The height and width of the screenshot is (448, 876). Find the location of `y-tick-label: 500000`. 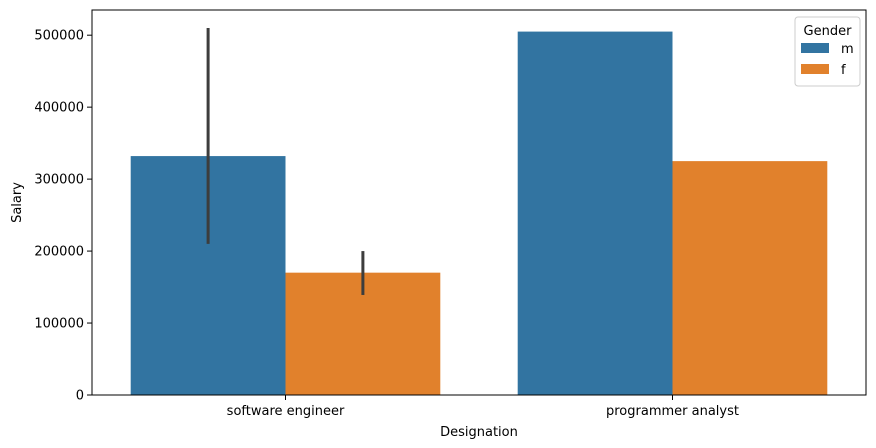

y-tick-label: 500000 is located at coordinates (59, 36).